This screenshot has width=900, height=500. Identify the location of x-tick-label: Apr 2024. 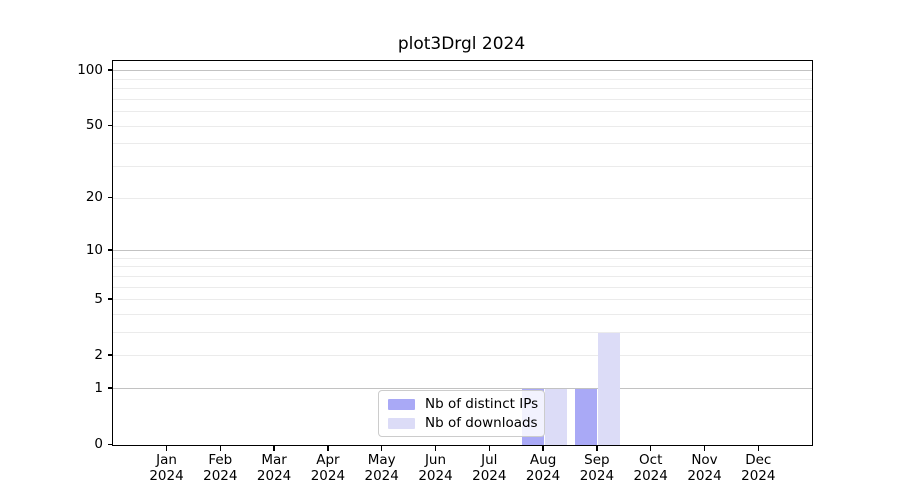
(328, 468).